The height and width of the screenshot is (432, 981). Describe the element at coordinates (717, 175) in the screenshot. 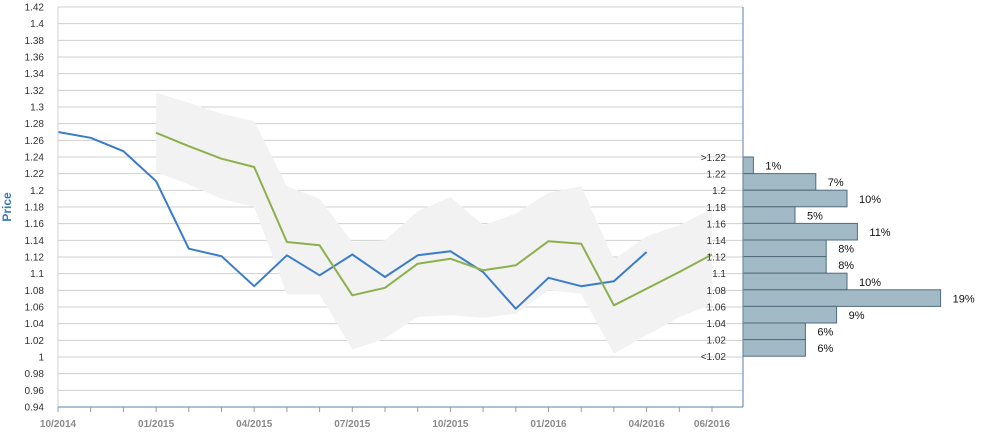

I see `histogram-bin-label: 1.22` at that location.